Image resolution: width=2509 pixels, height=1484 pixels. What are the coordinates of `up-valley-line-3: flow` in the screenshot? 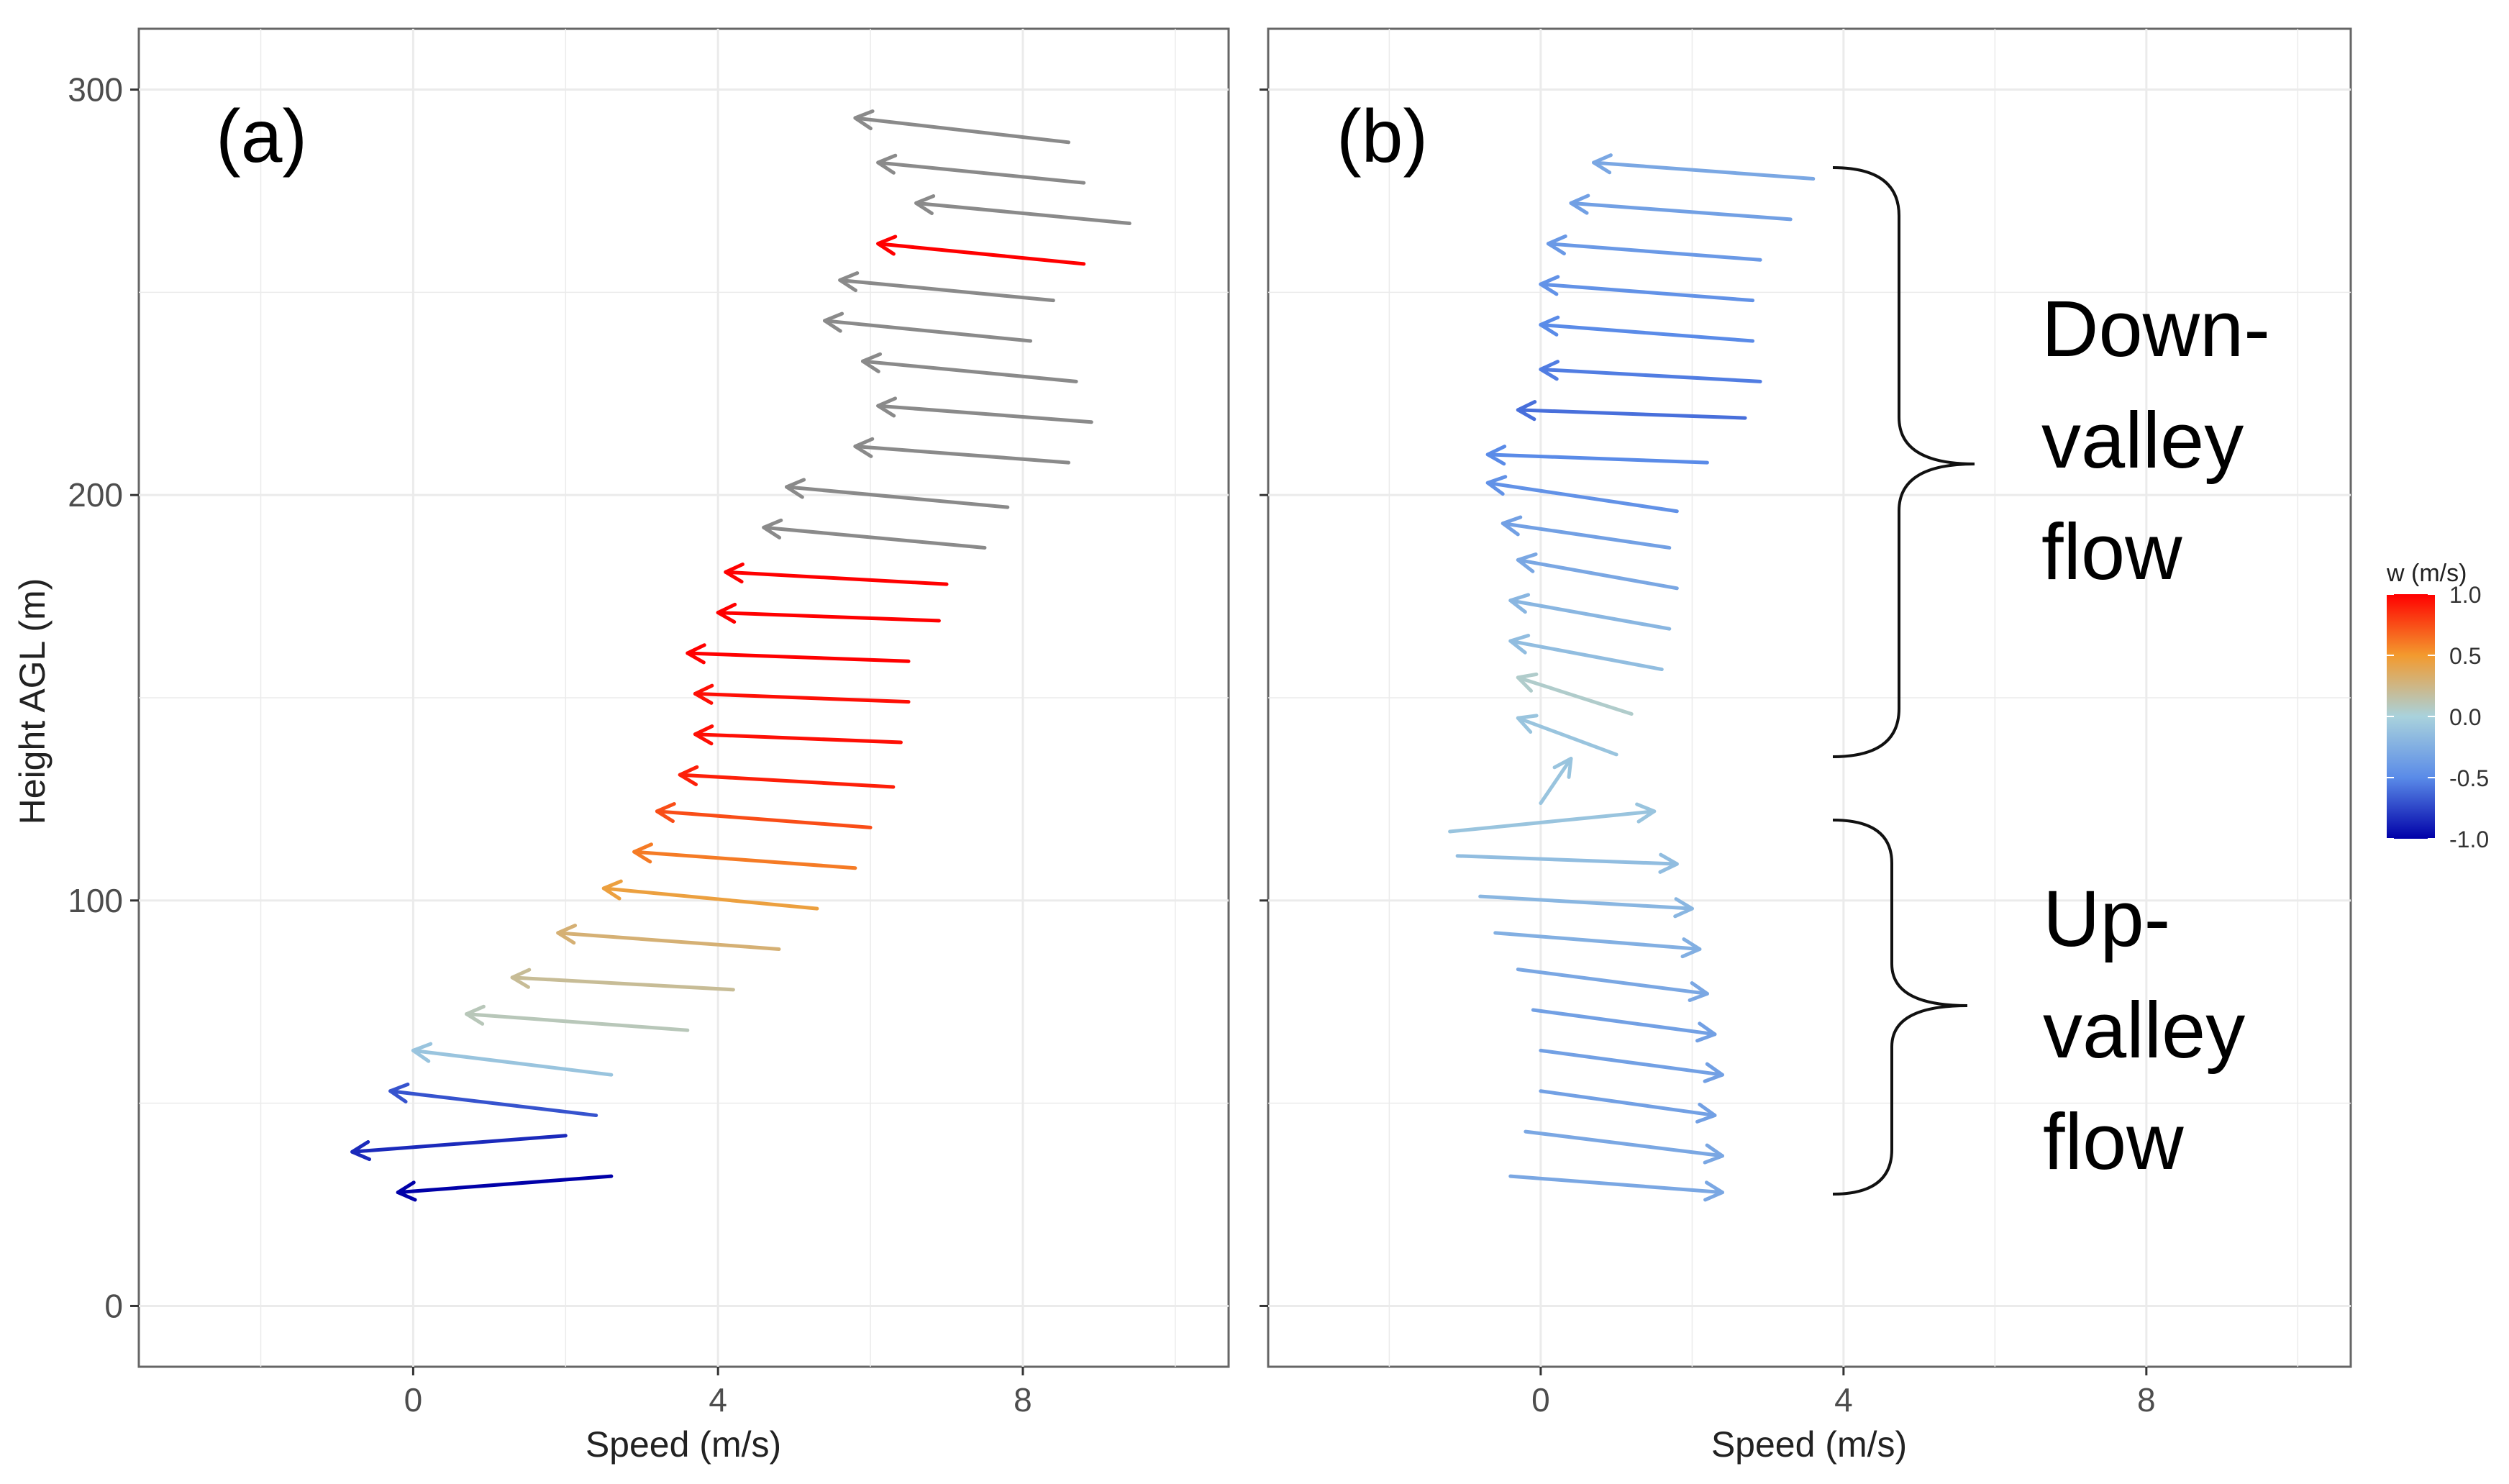 It's located at (2113, 1142).